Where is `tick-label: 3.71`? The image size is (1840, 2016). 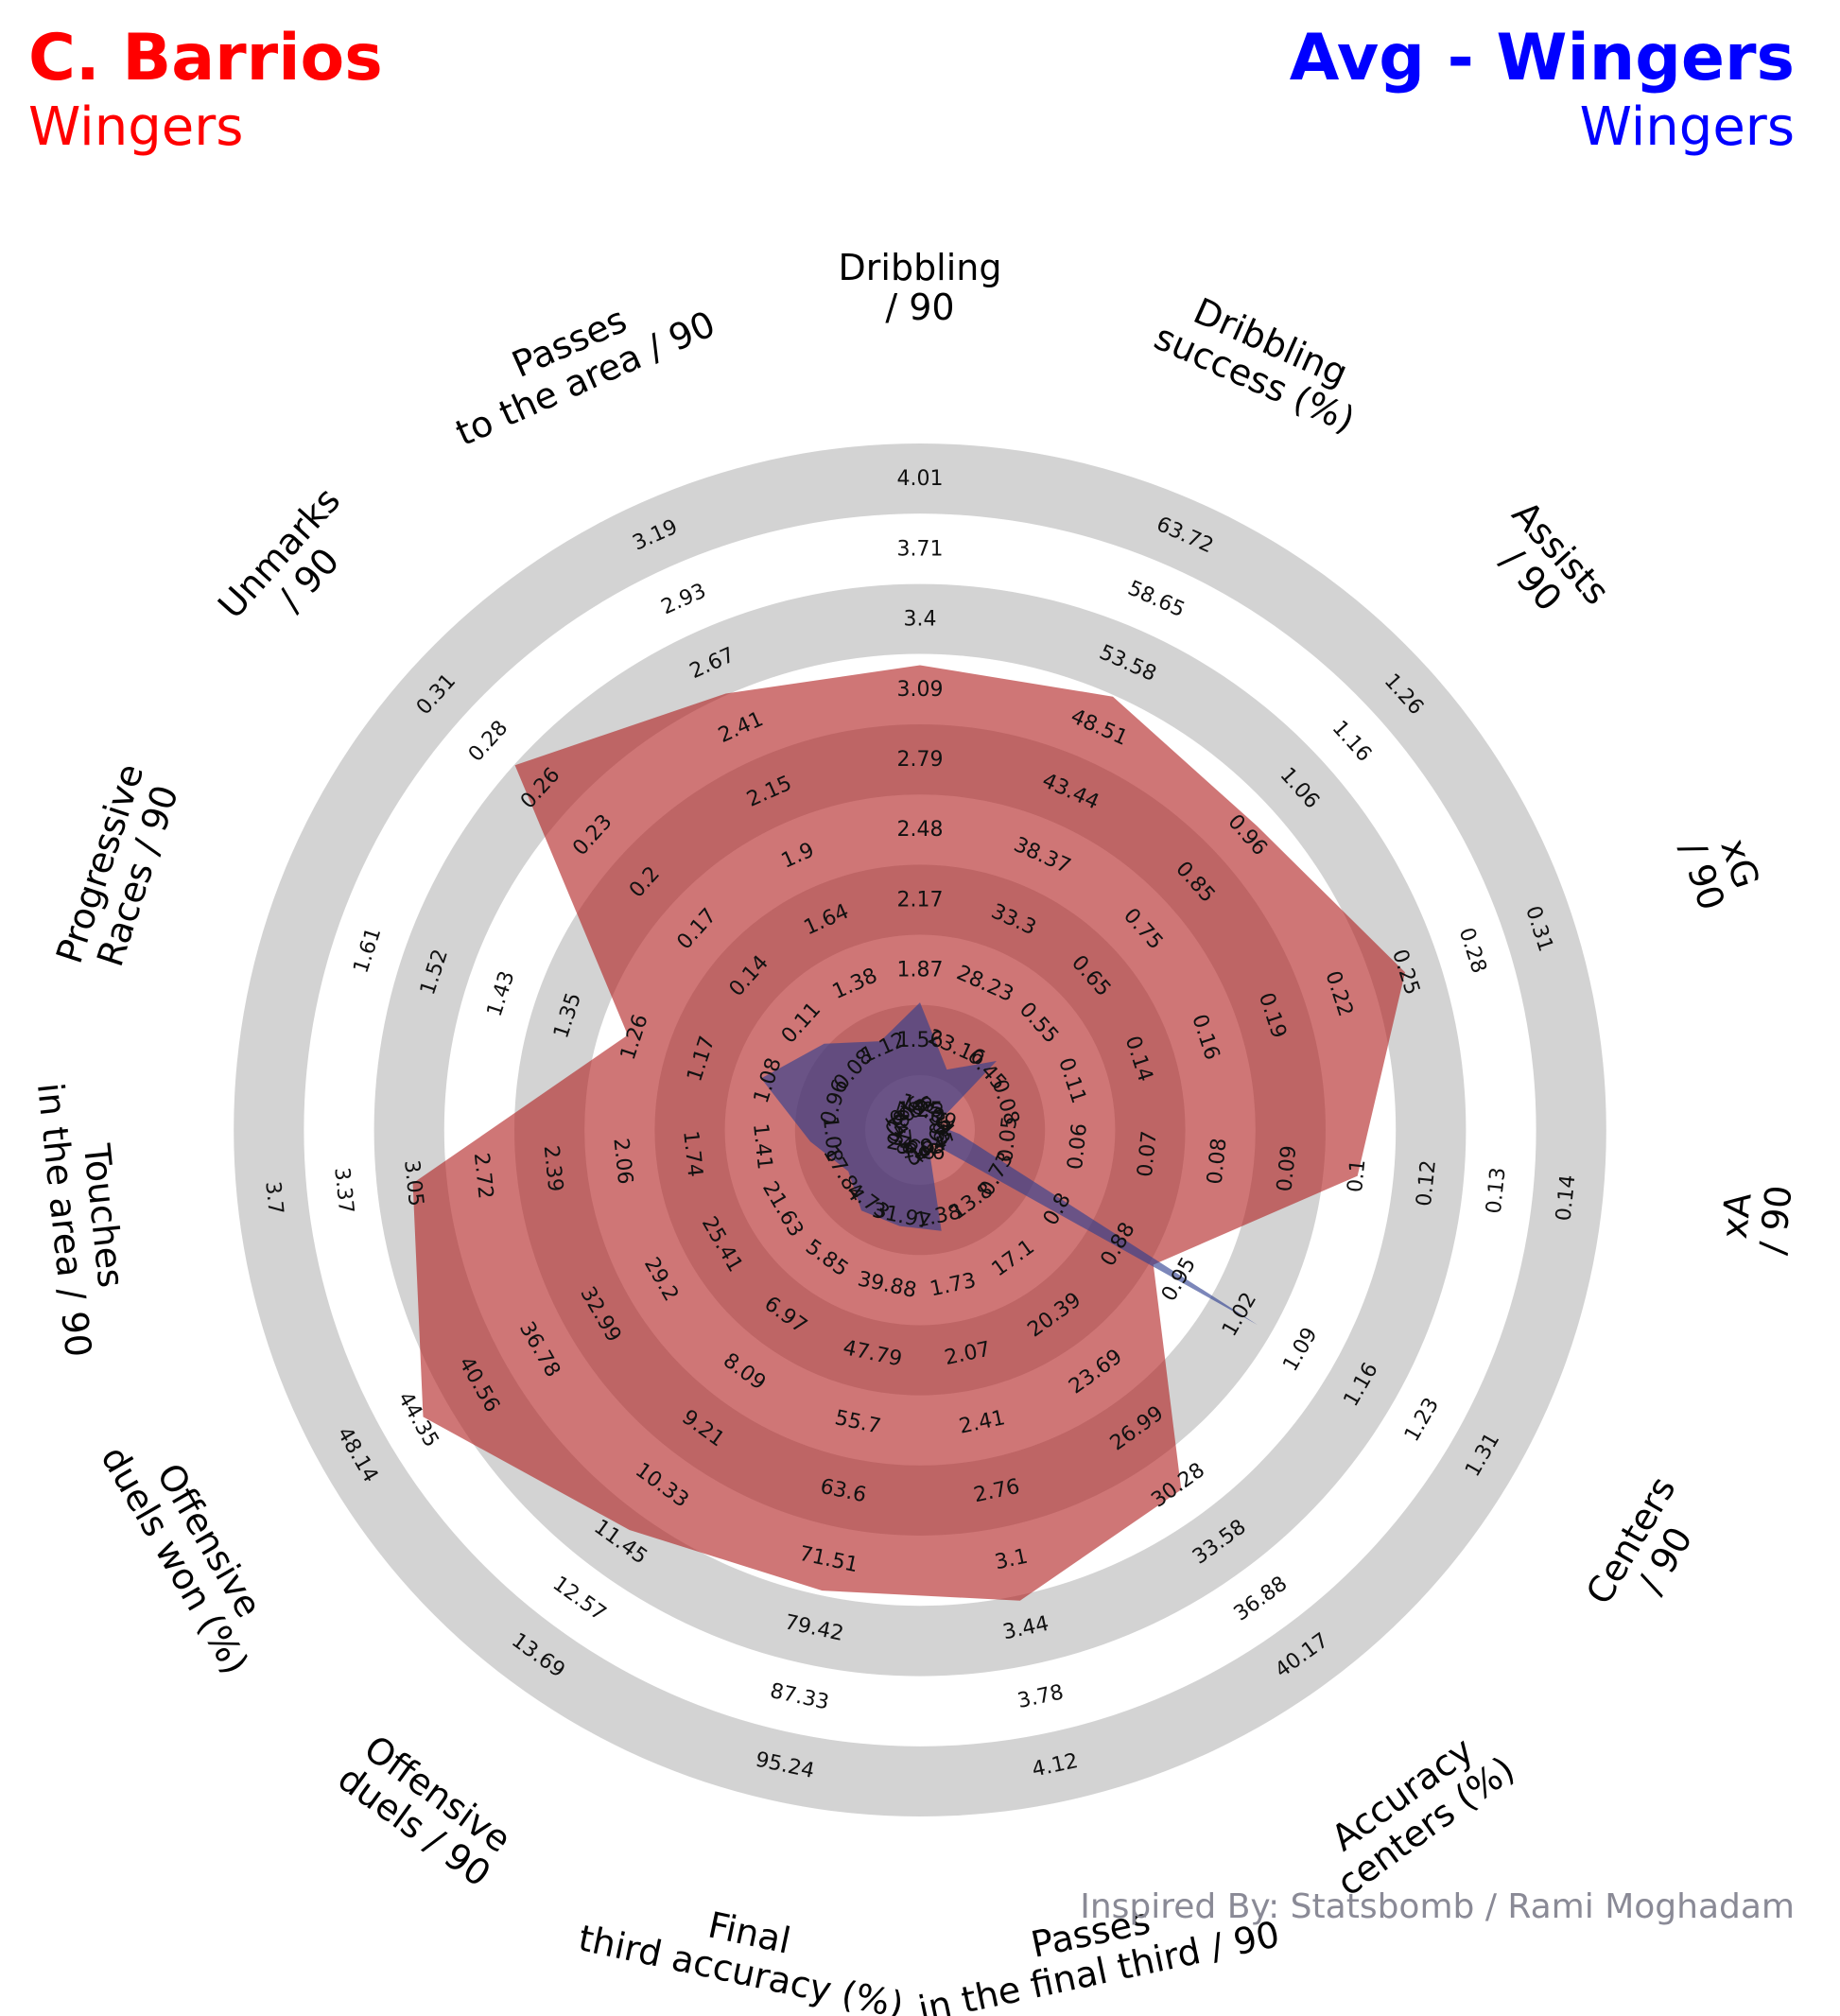
tick-label: 3.71 is located at coordinates (920, 549).